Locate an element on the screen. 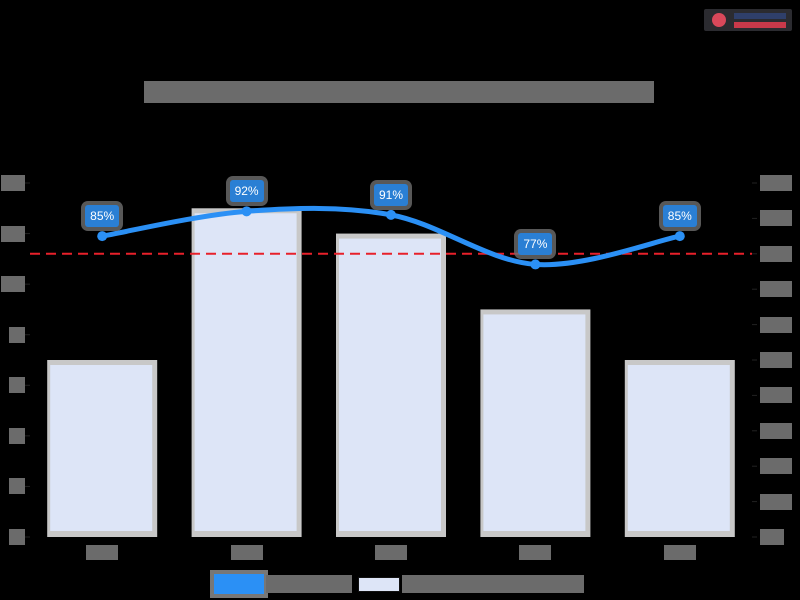 This screenshot has width=800, height=600. legend-label-bar is located at coordinates (493, 584).